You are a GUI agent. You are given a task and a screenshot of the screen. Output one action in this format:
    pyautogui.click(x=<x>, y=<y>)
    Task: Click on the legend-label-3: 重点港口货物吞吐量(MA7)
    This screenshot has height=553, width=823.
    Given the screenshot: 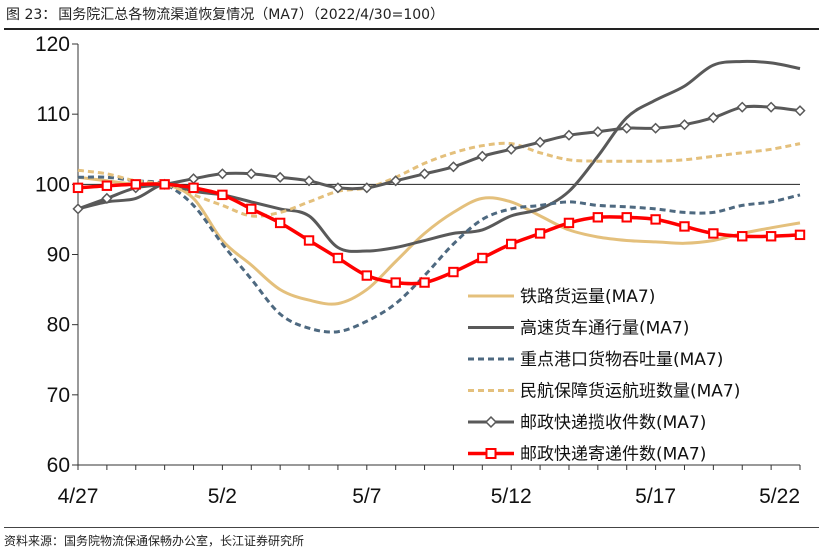 What is the action you would take?
    pyautogui.click(x=621, y=360)
    